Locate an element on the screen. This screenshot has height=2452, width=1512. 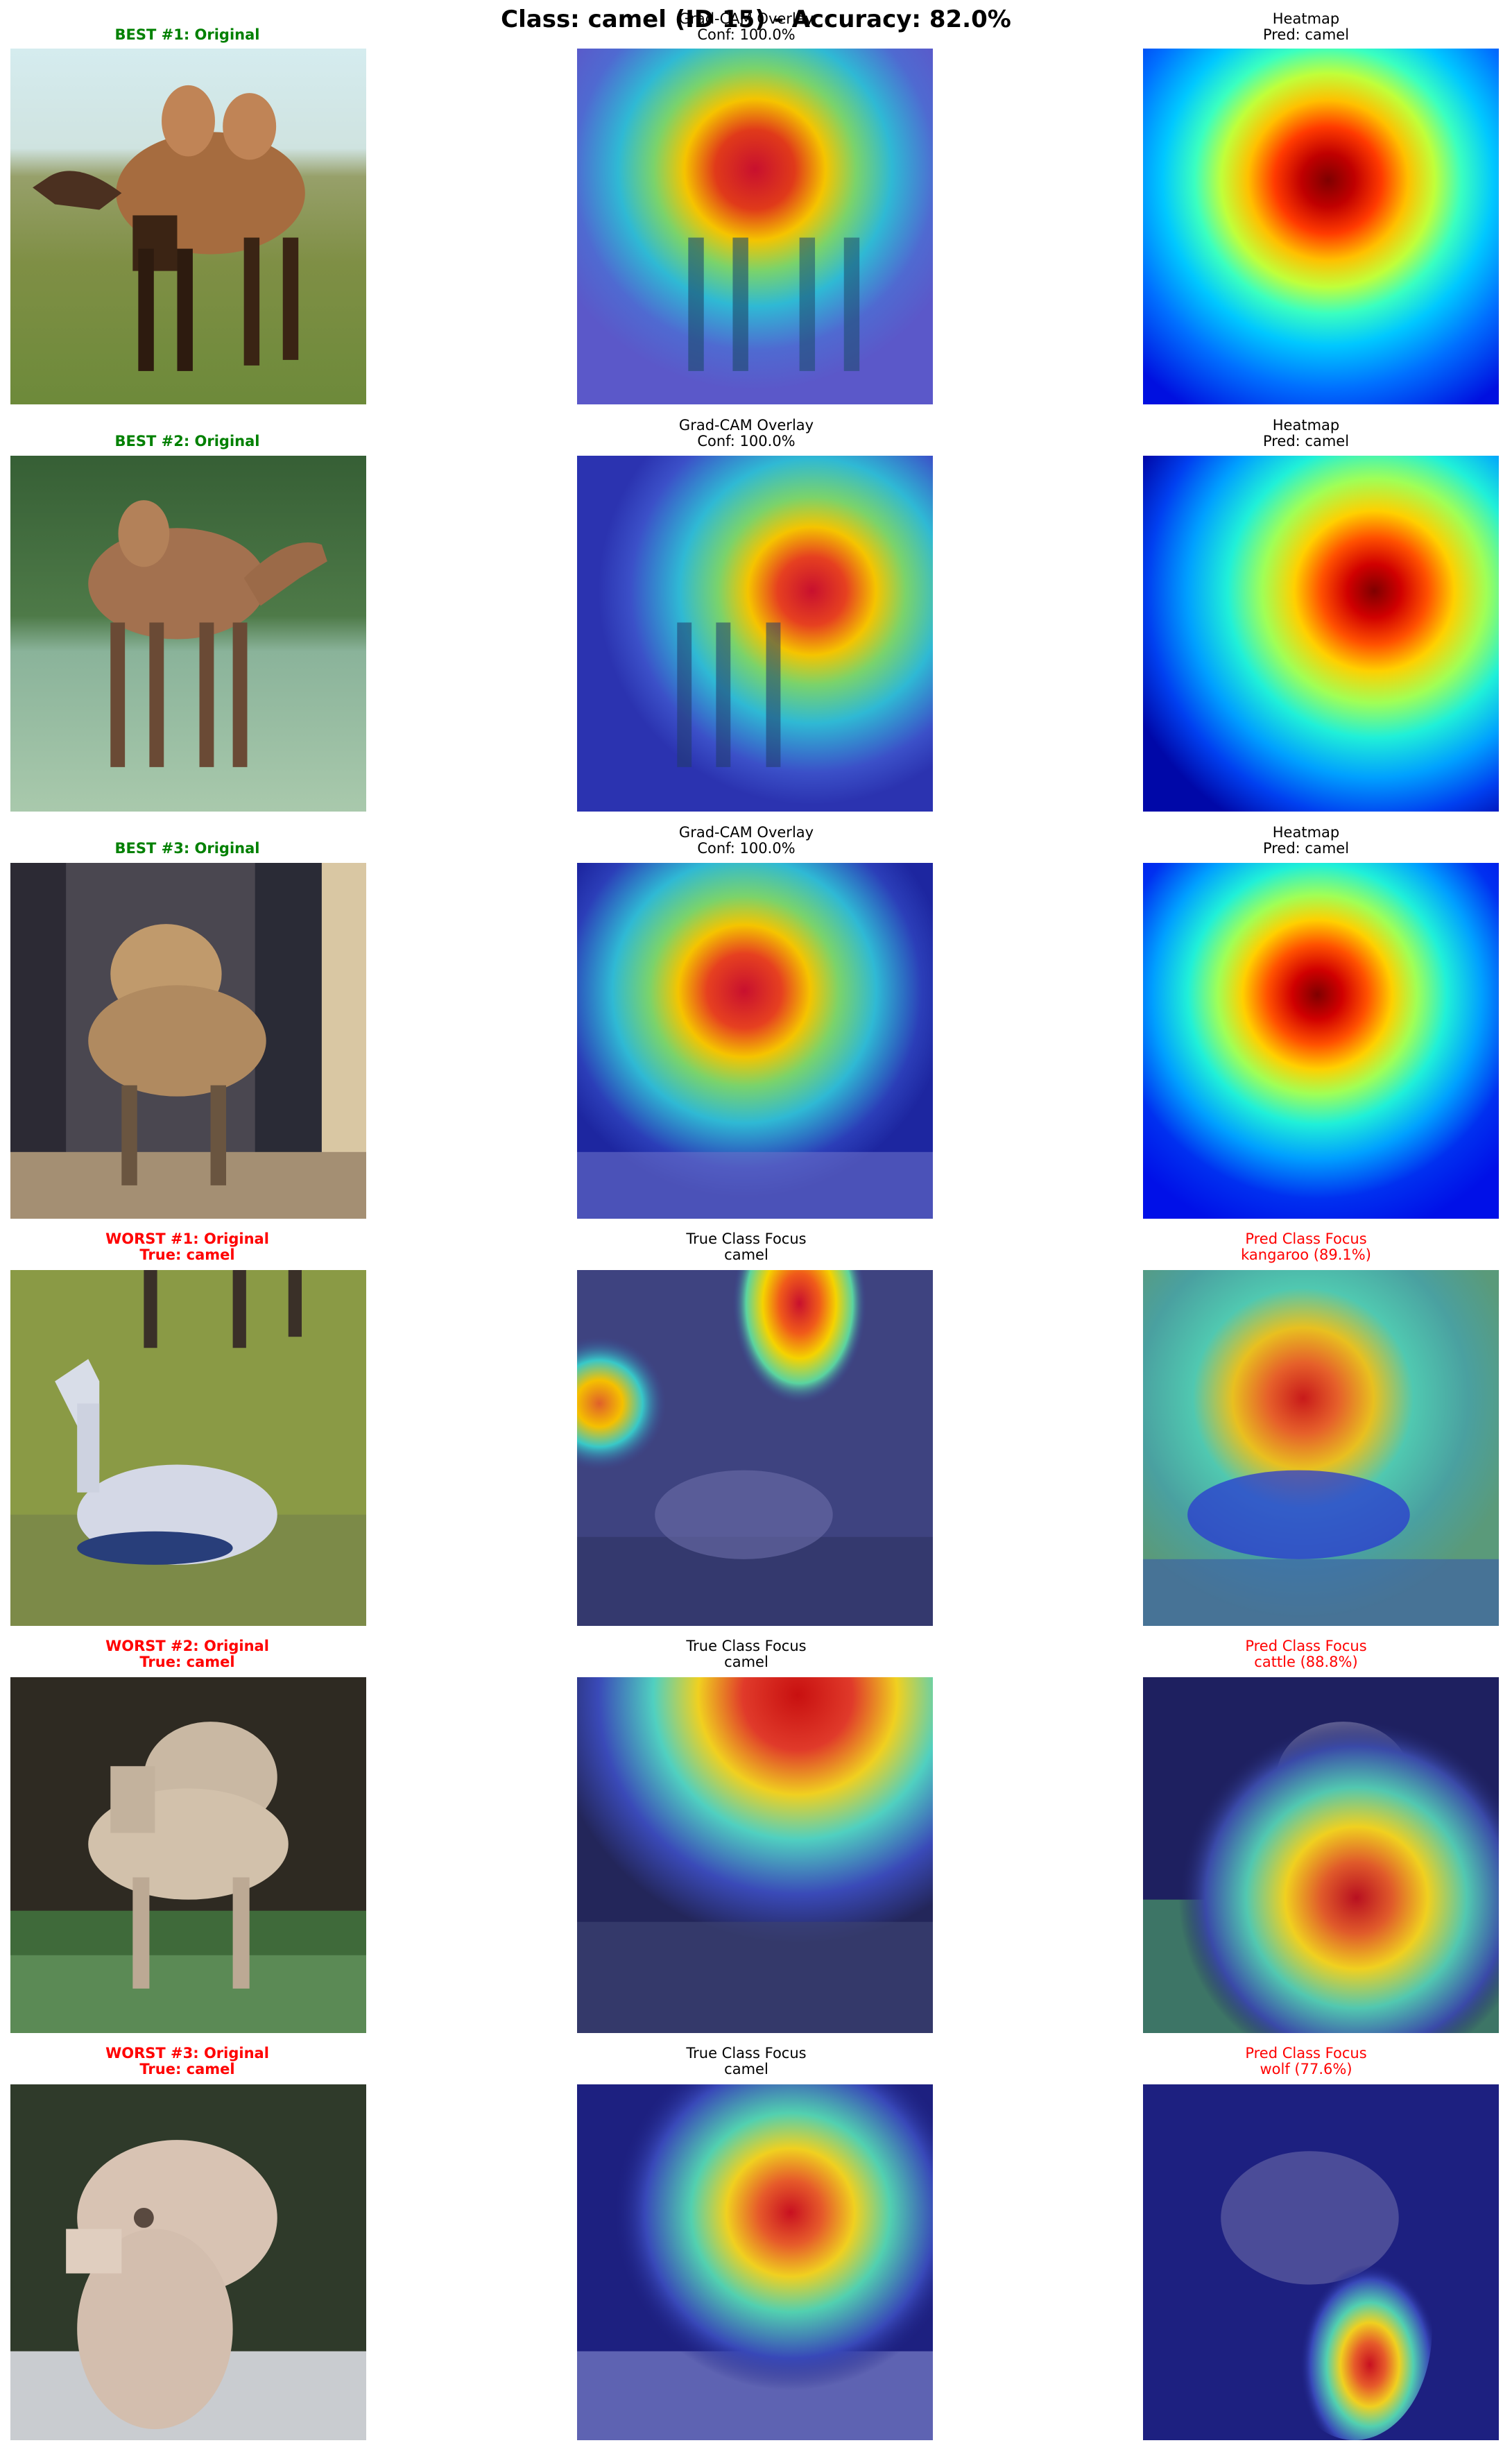
row2-gradcam-title: Grad-CAM Overlay Conf: 100.0% is located at coordinates (746, 433).